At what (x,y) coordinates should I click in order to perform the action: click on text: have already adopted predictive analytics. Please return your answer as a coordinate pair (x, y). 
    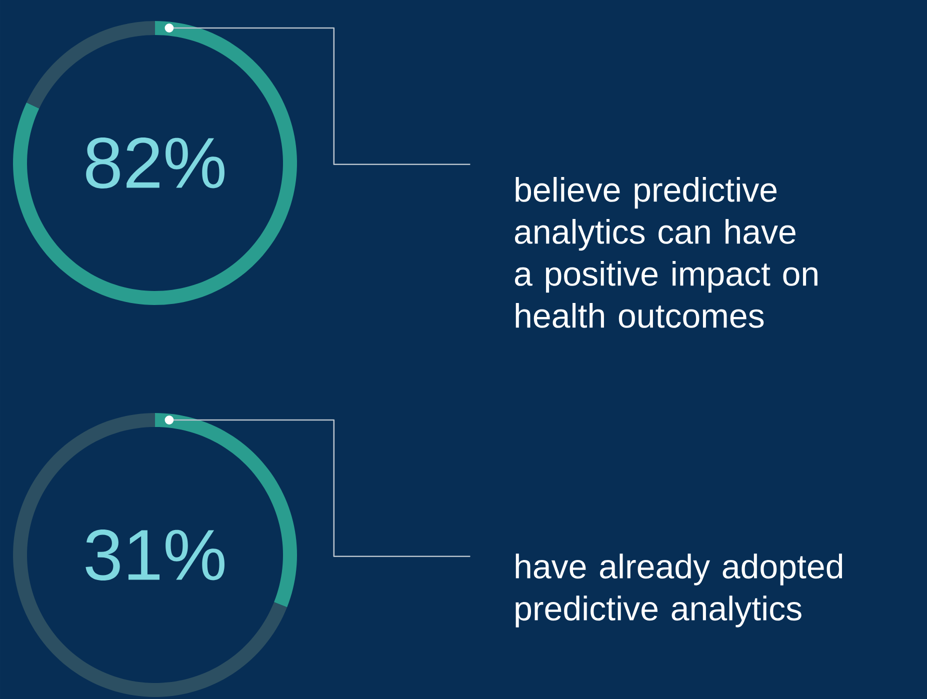
    Looking at the image, I should click on (679, 591).